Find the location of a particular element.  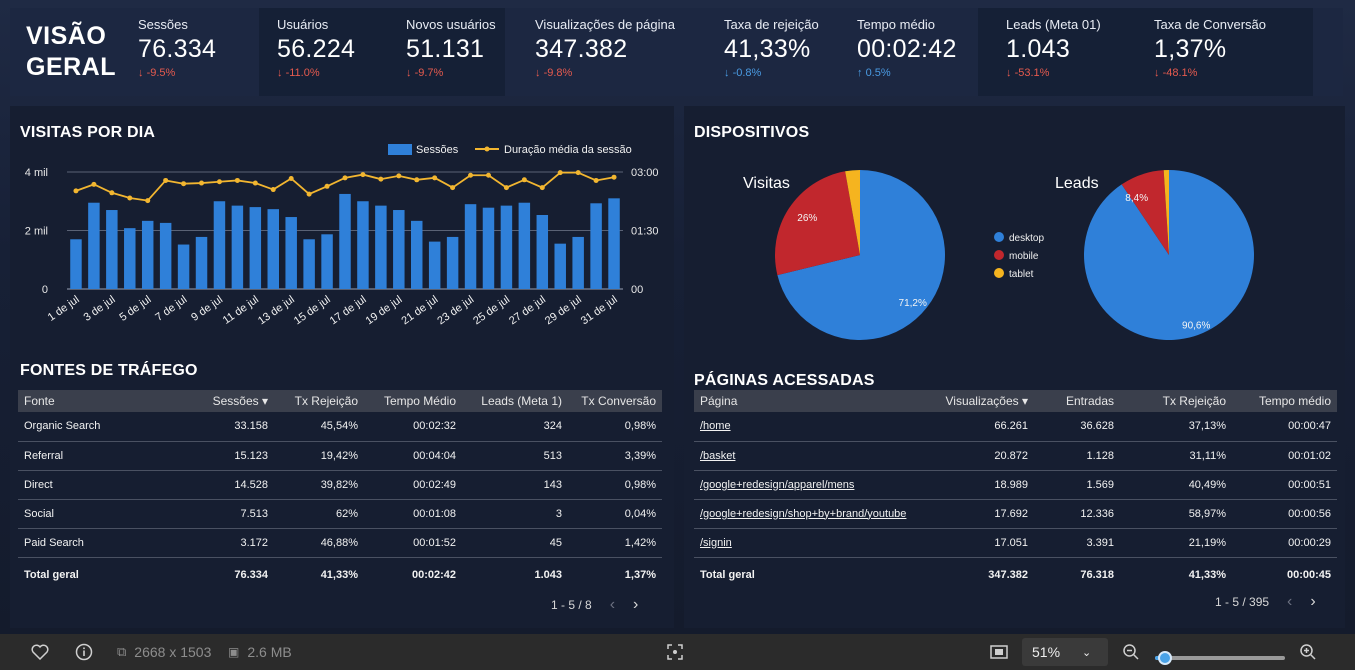

col-leads: Leads (Meta 1) is located at coordinates (515, 401).